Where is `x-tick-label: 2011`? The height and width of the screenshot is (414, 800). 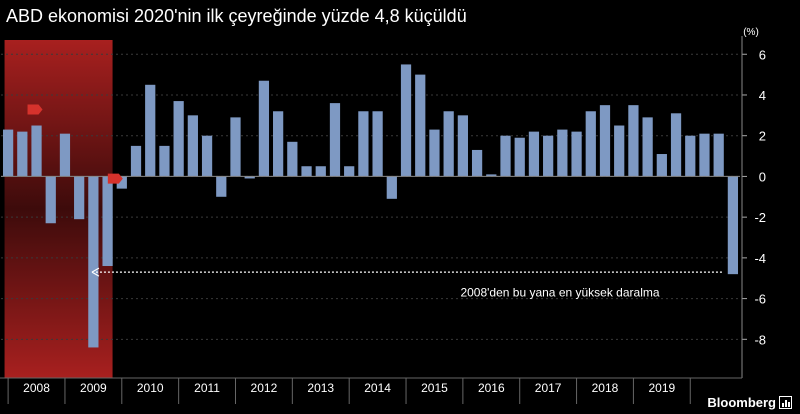
x-tick-label: 2011 is located at coordinates (207, 388).